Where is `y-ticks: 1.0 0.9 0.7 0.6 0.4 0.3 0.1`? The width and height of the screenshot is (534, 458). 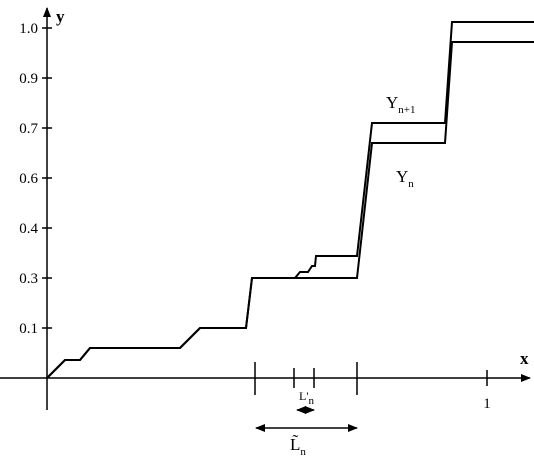
y-ticks: 1.0 0.9 0.7 0.6 0.4 0.3 0.1 is located at coordinates (35, 179).